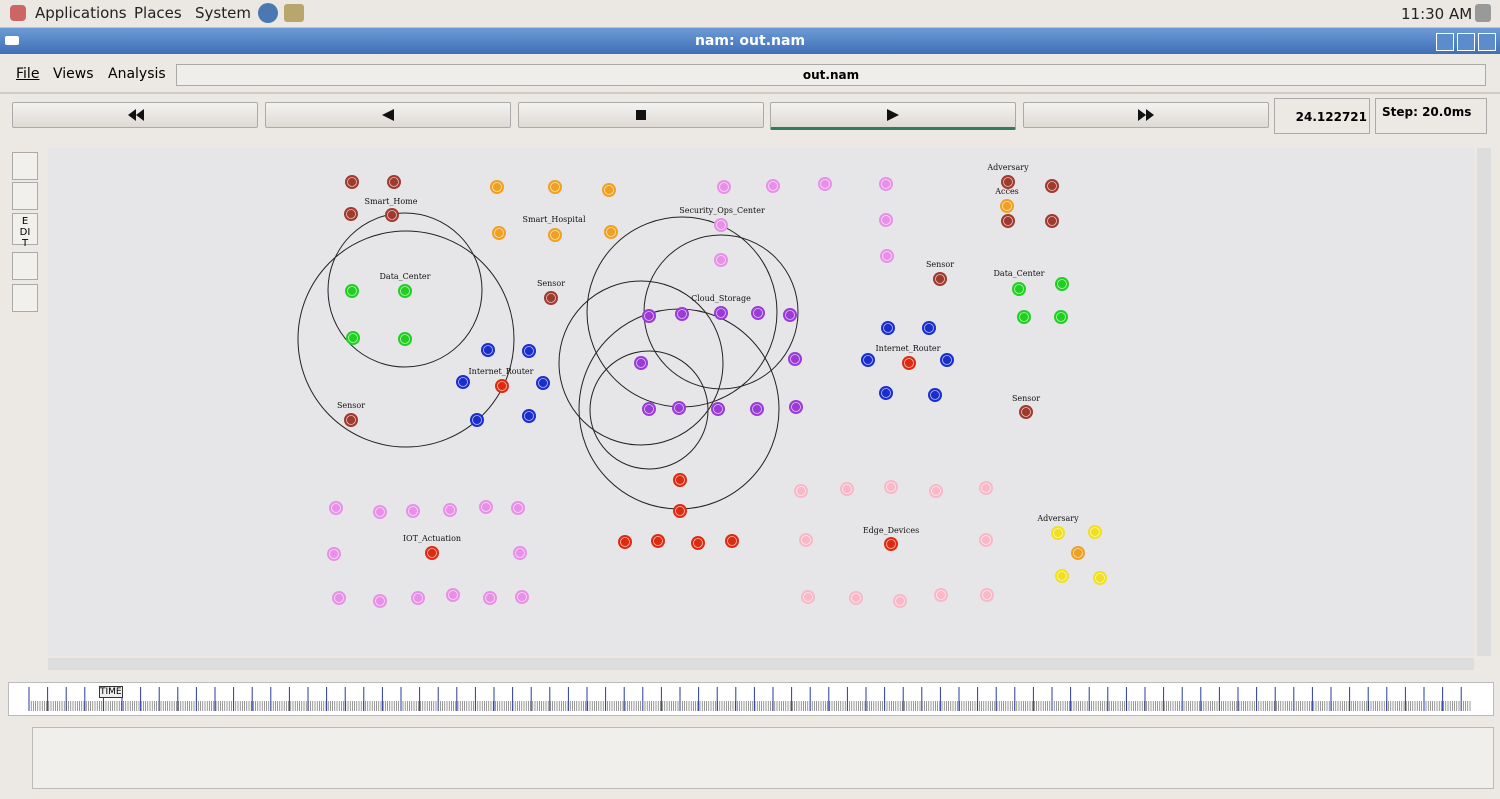 This screenshot has width=1500, height=799. What do you see at coordinates (761, 664) in the screenshot?
I see `h-scrollbar` at bounding box center [761, 664].